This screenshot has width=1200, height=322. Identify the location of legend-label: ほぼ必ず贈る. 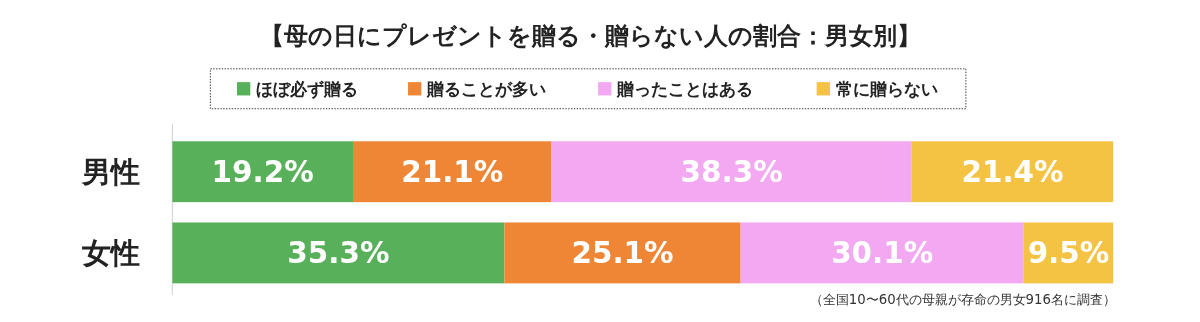
(306, 88).